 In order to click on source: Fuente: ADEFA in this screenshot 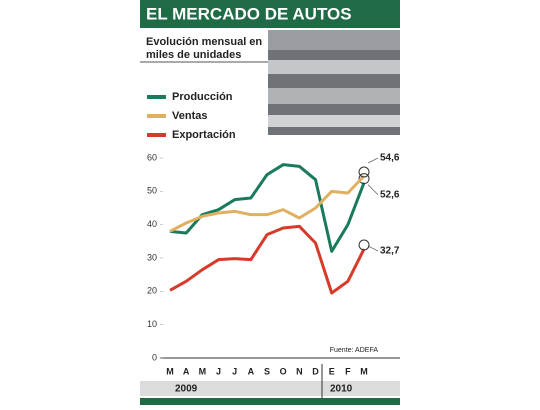, I will do `click(354, 350)`.